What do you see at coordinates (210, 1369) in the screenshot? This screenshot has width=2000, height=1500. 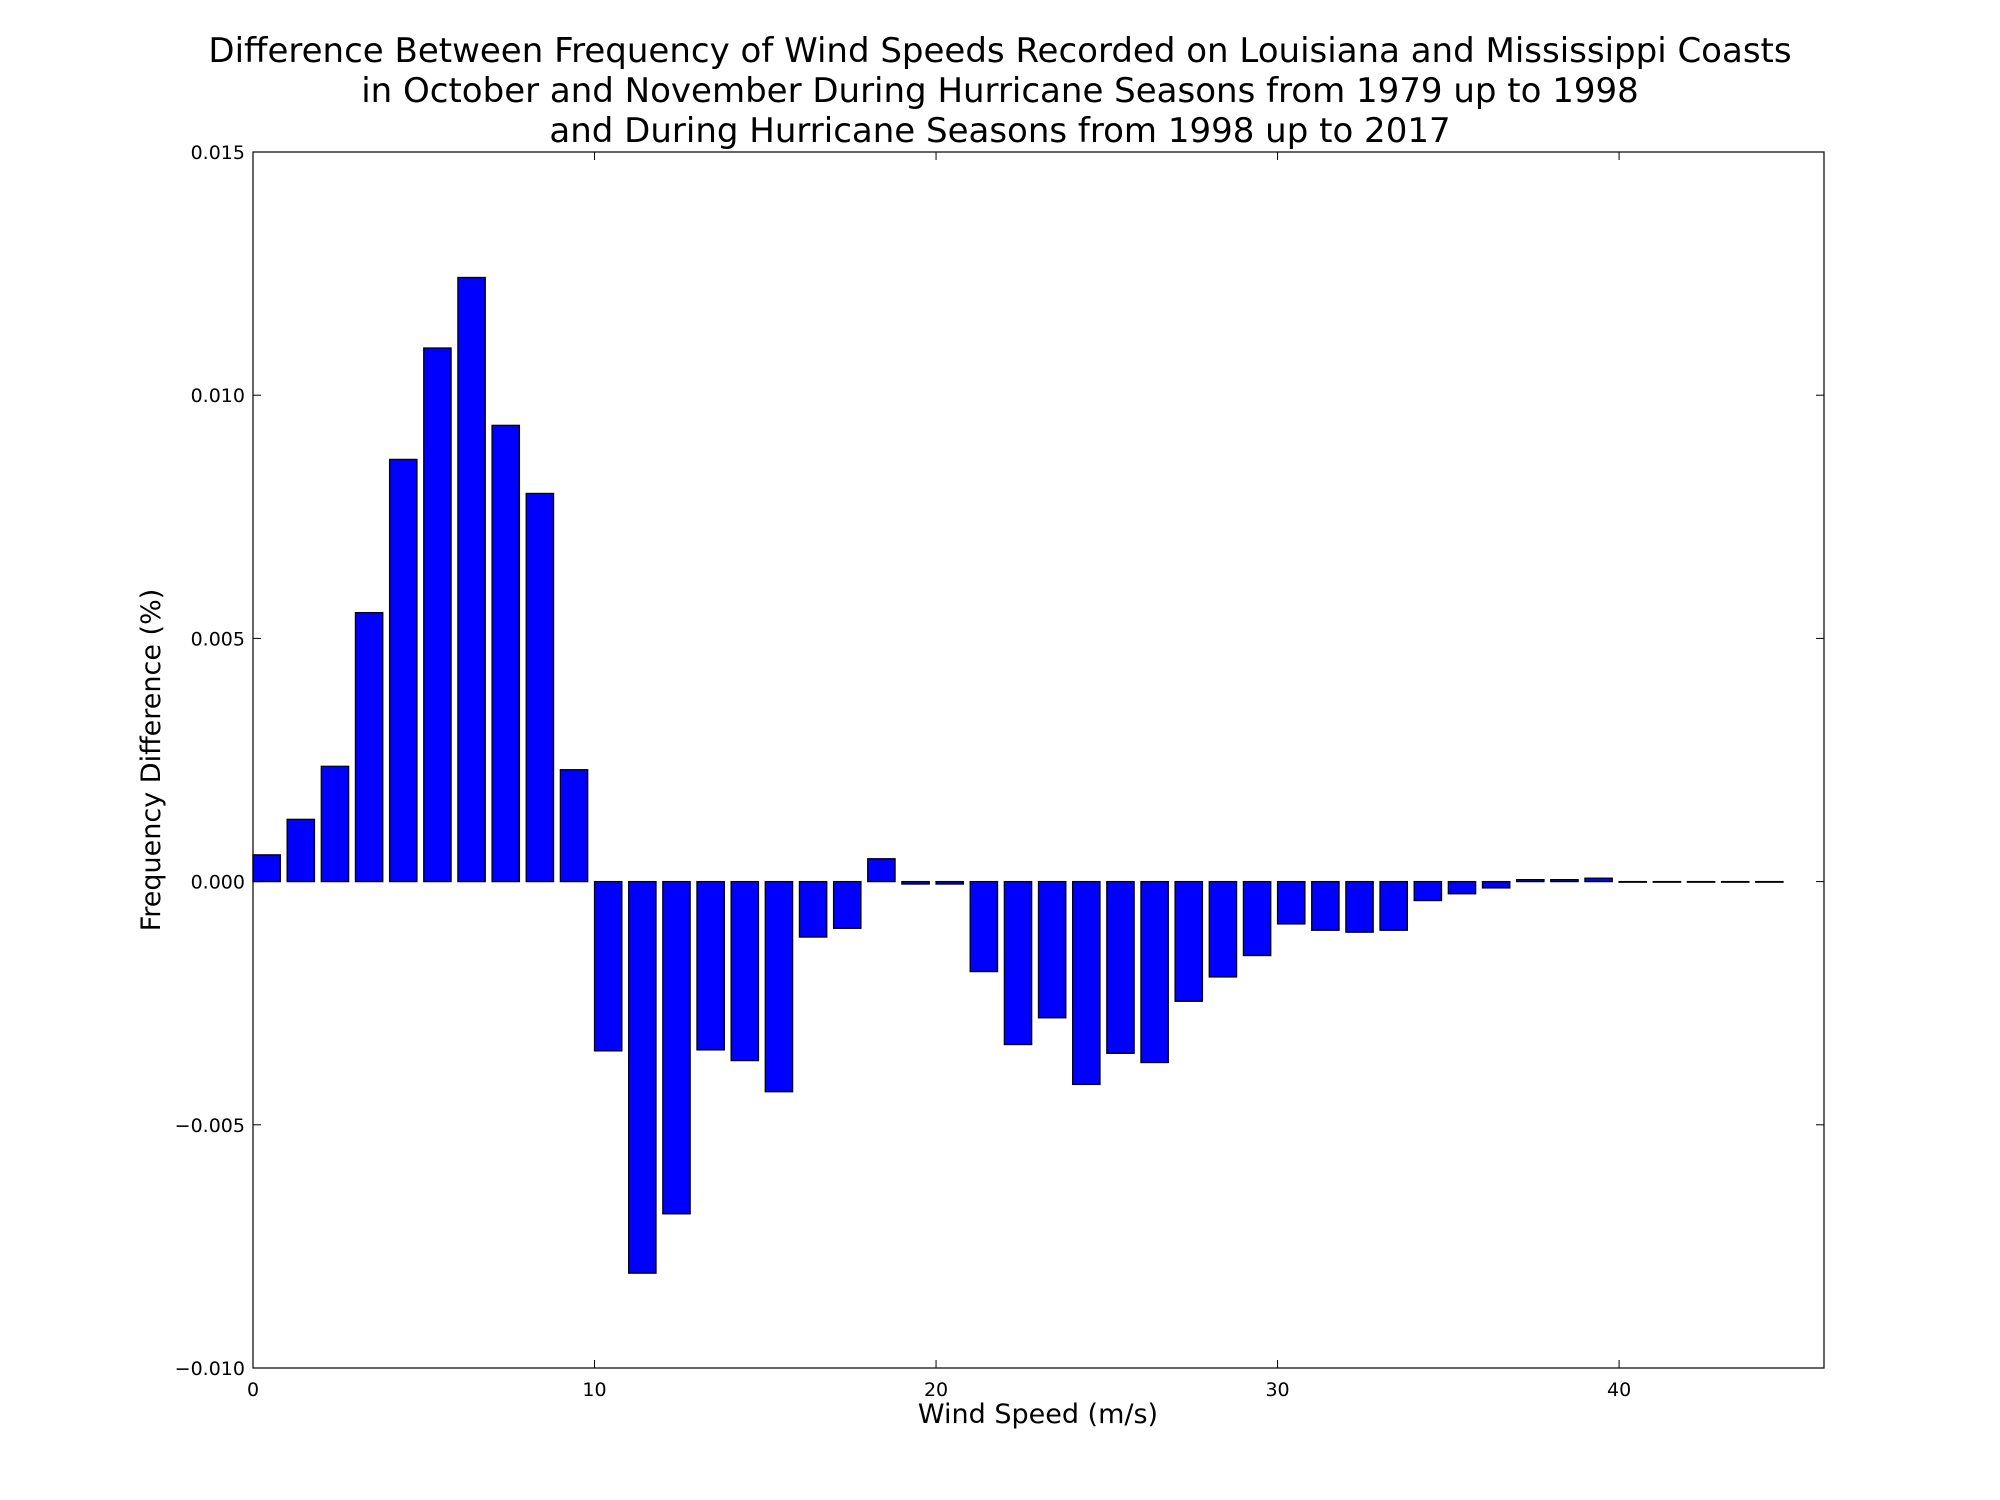 I see `y-tick-label-0: −0.010` at bounding box center [210, 1369].